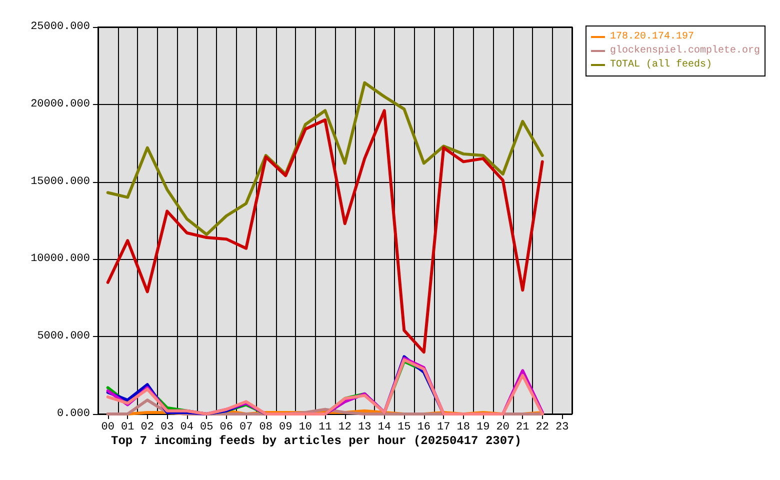 This screenshot has width=780, height=480. What do you see at coordinates (463, 428) in the screenshot?
I see `x-tick-label: 18` at bounding box center [463, 428].